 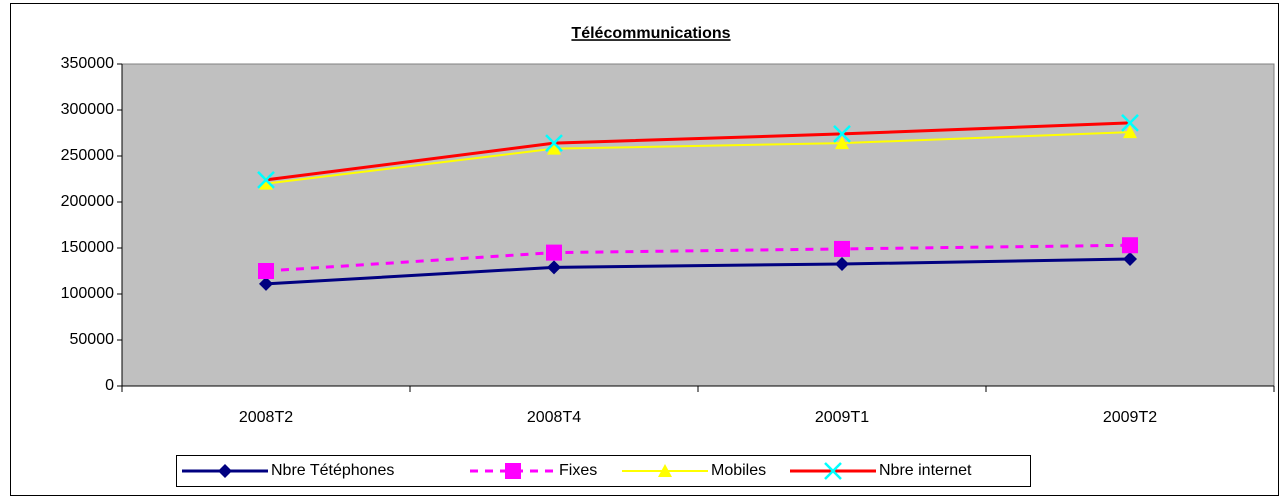 I want to click on legend-label: Nbre Tétéphones, so click(x=332, y=470).